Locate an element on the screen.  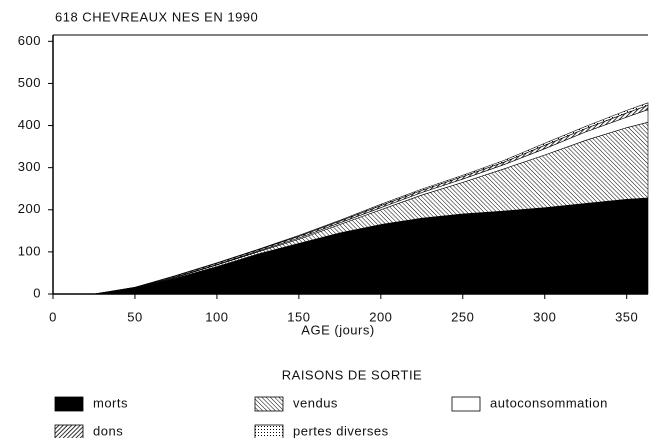
x-tick-label: 300 is located at coordinates (544, 316).